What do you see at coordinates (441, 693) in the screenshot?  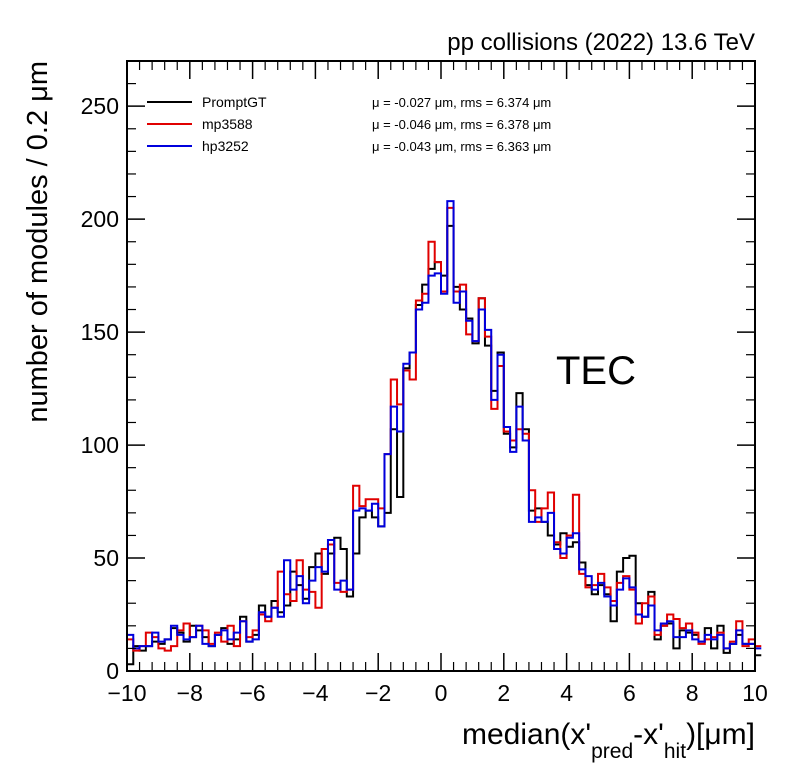 I see `x-tick-label: 0` at bounding box center [441, 693].